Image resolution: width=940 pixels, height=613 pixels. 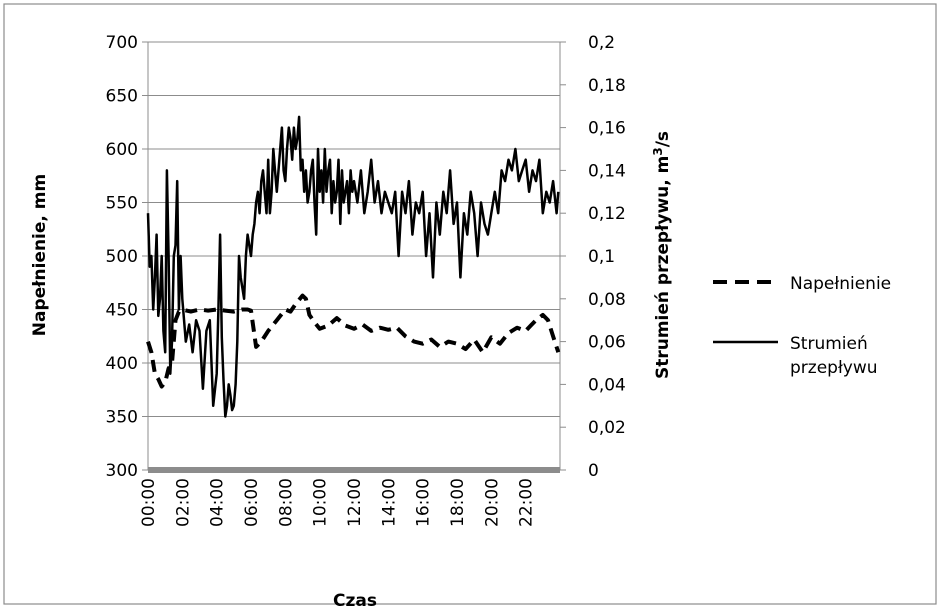 What do you see at coordinates (40, 255) in the screenshot?
I see `y-axis-left-title: Napełnienie, mm` at bounding box center [40, 255].